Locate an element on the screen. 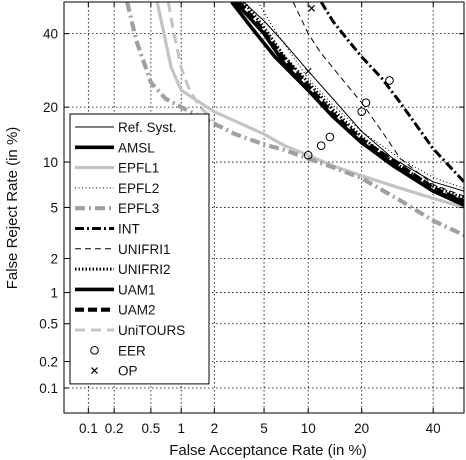 Image resolution: width=466 pixels, height=460 pixels. series-int is located at coordinates (391, 92).